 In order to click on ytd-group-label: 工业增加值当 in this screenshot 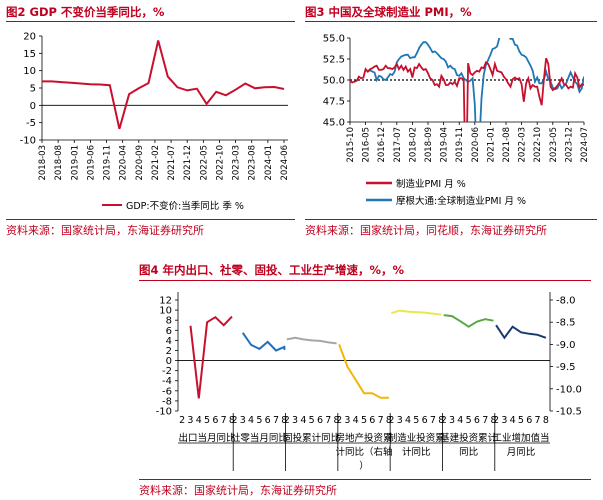, I will do `click(520, 438)`.